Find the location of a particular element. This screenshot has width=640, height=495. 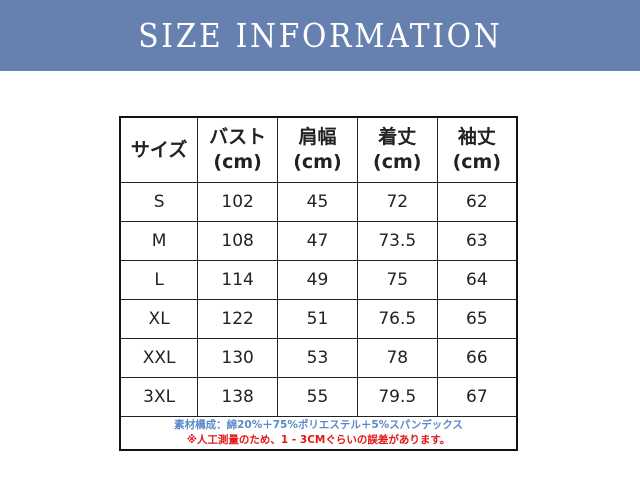

table-cell: 66 is located at coordinates (477, 358).